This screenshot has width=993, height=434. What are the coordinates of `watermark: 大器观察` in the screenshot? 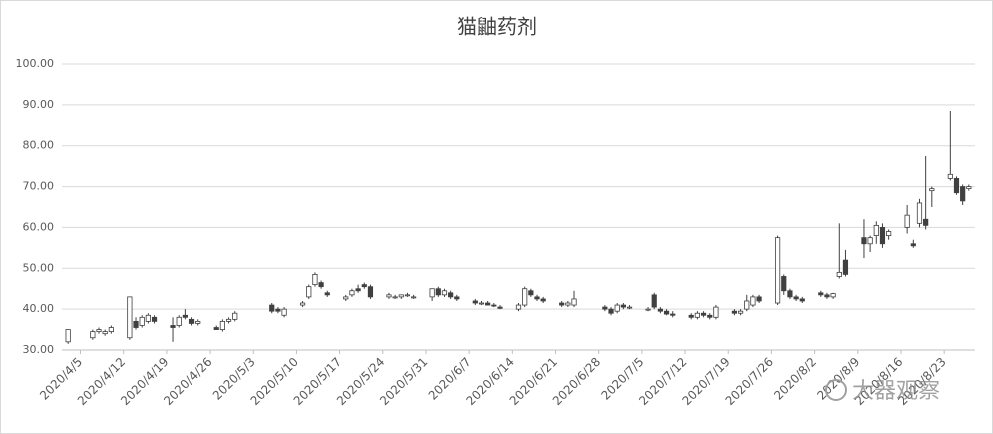 It's located at (896, 391).